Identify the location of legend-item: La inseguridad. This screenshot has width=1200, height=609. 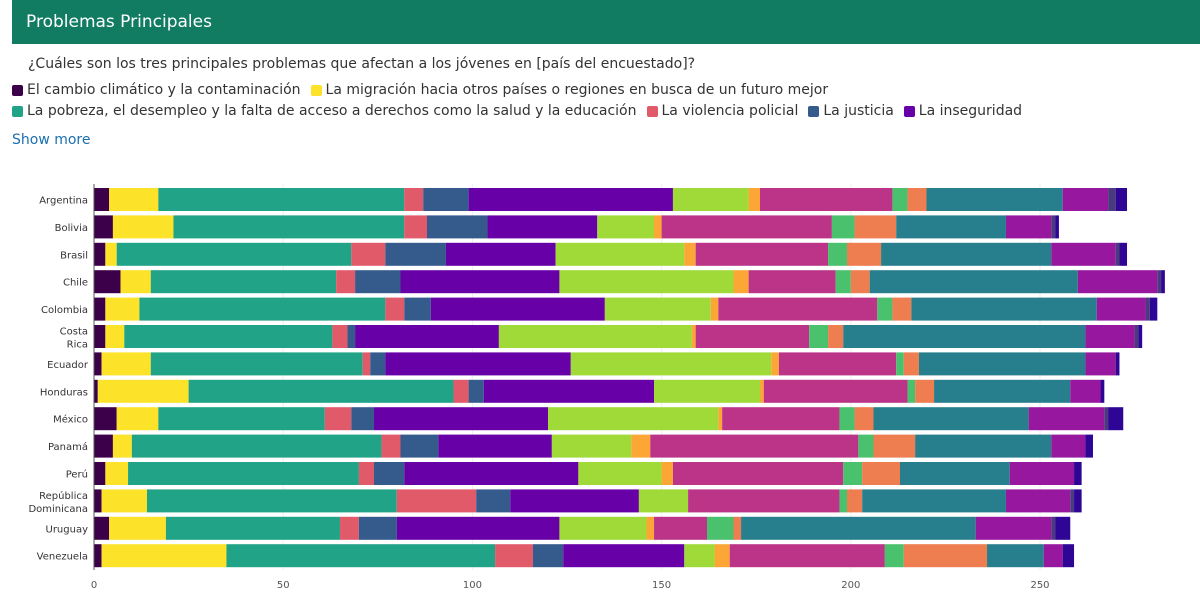
(962, 111).